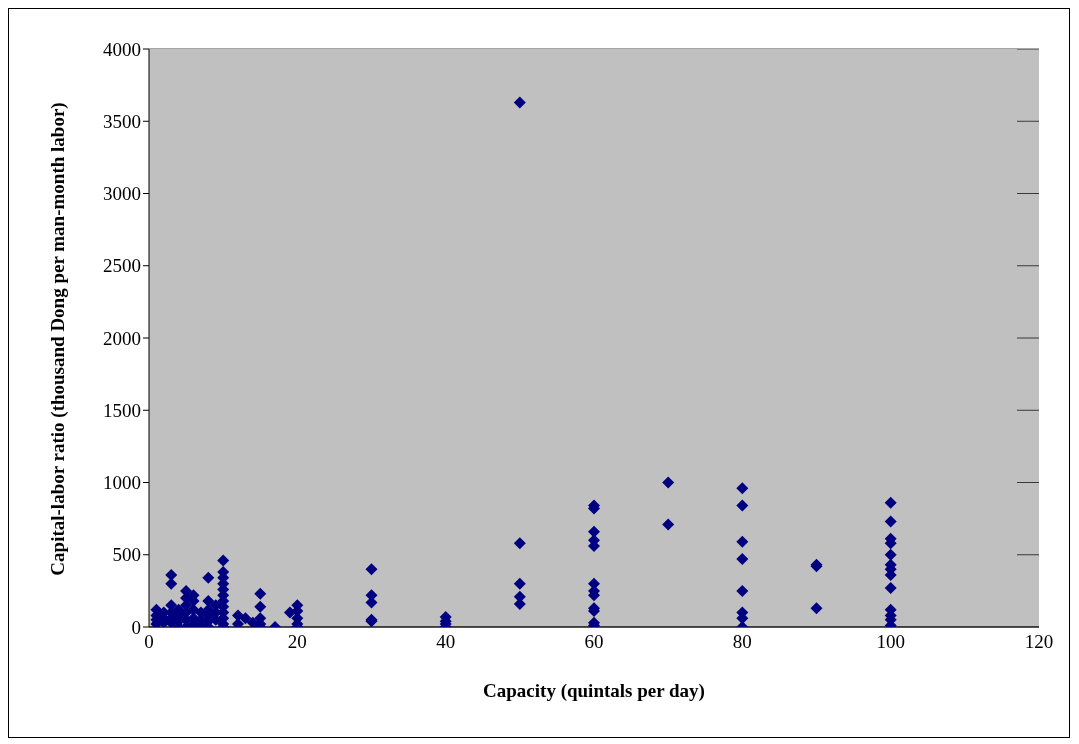 The height and width of the screenshot is (744, 1079). Describe the element at coordinates (136, 627) in the screenshot. I see `y-tick-label: 0` at that location.